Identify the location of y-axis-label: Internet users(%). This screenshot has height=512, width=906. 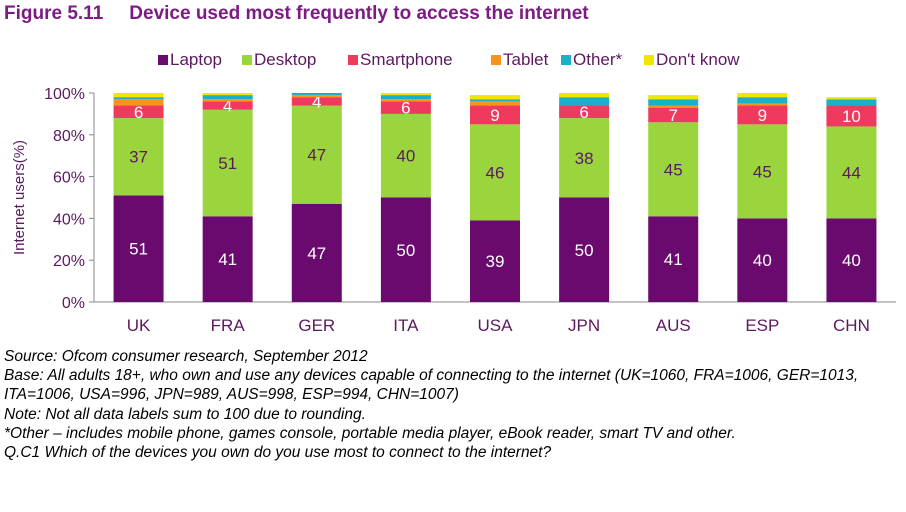
(19, 197).